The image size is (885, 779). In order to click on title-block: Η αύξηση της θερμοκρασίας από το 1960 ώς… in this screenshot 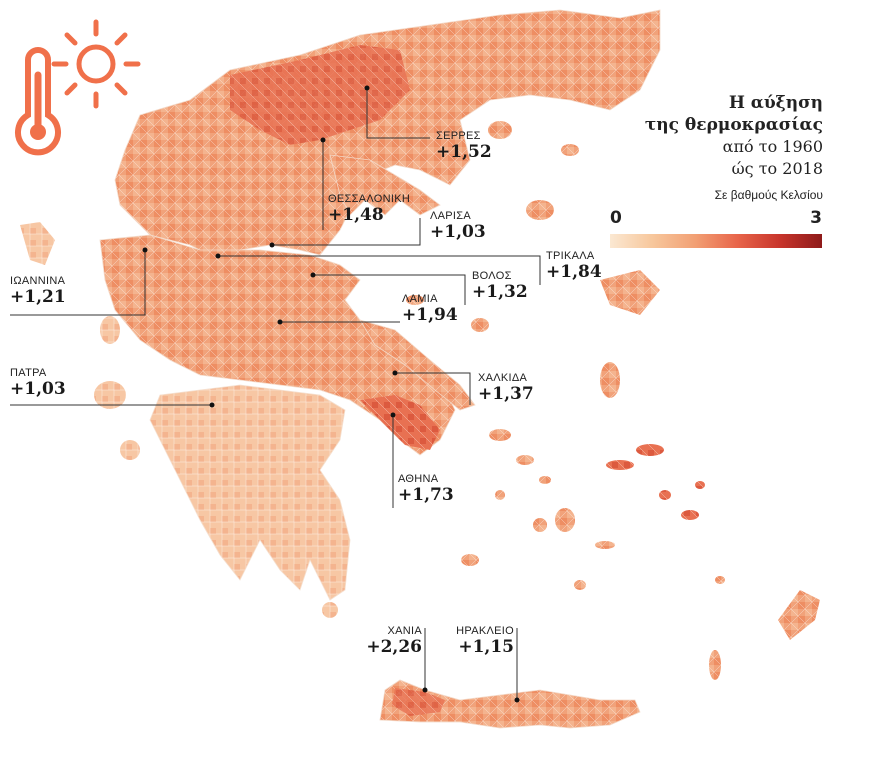, I will do `click(734, 149)`.